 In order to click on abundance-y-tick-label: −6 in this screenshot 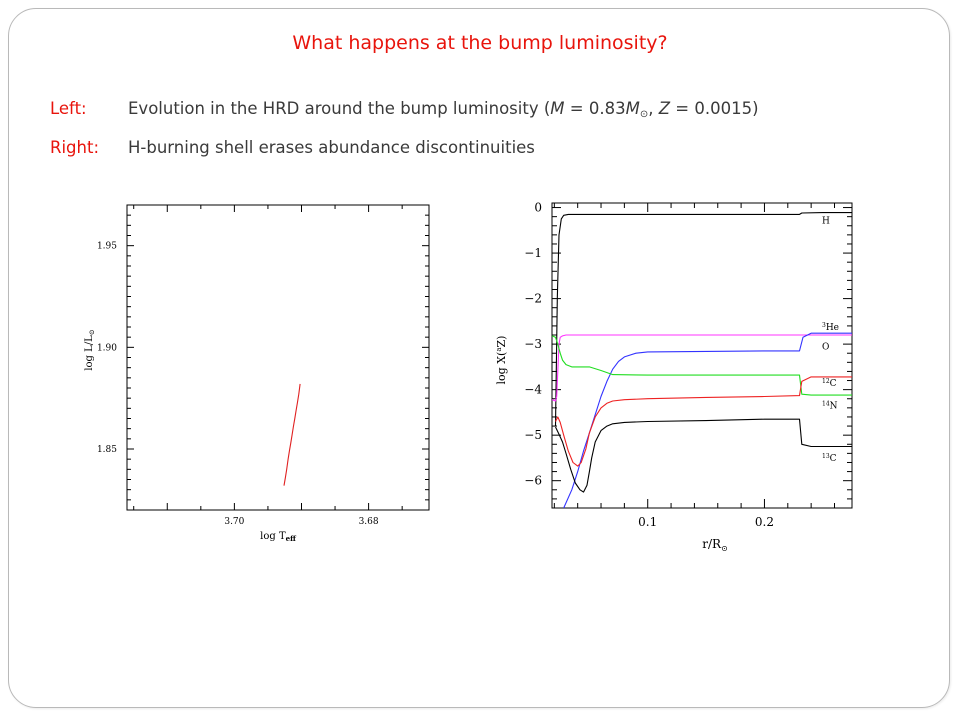, I will do `click(533, 481)`.